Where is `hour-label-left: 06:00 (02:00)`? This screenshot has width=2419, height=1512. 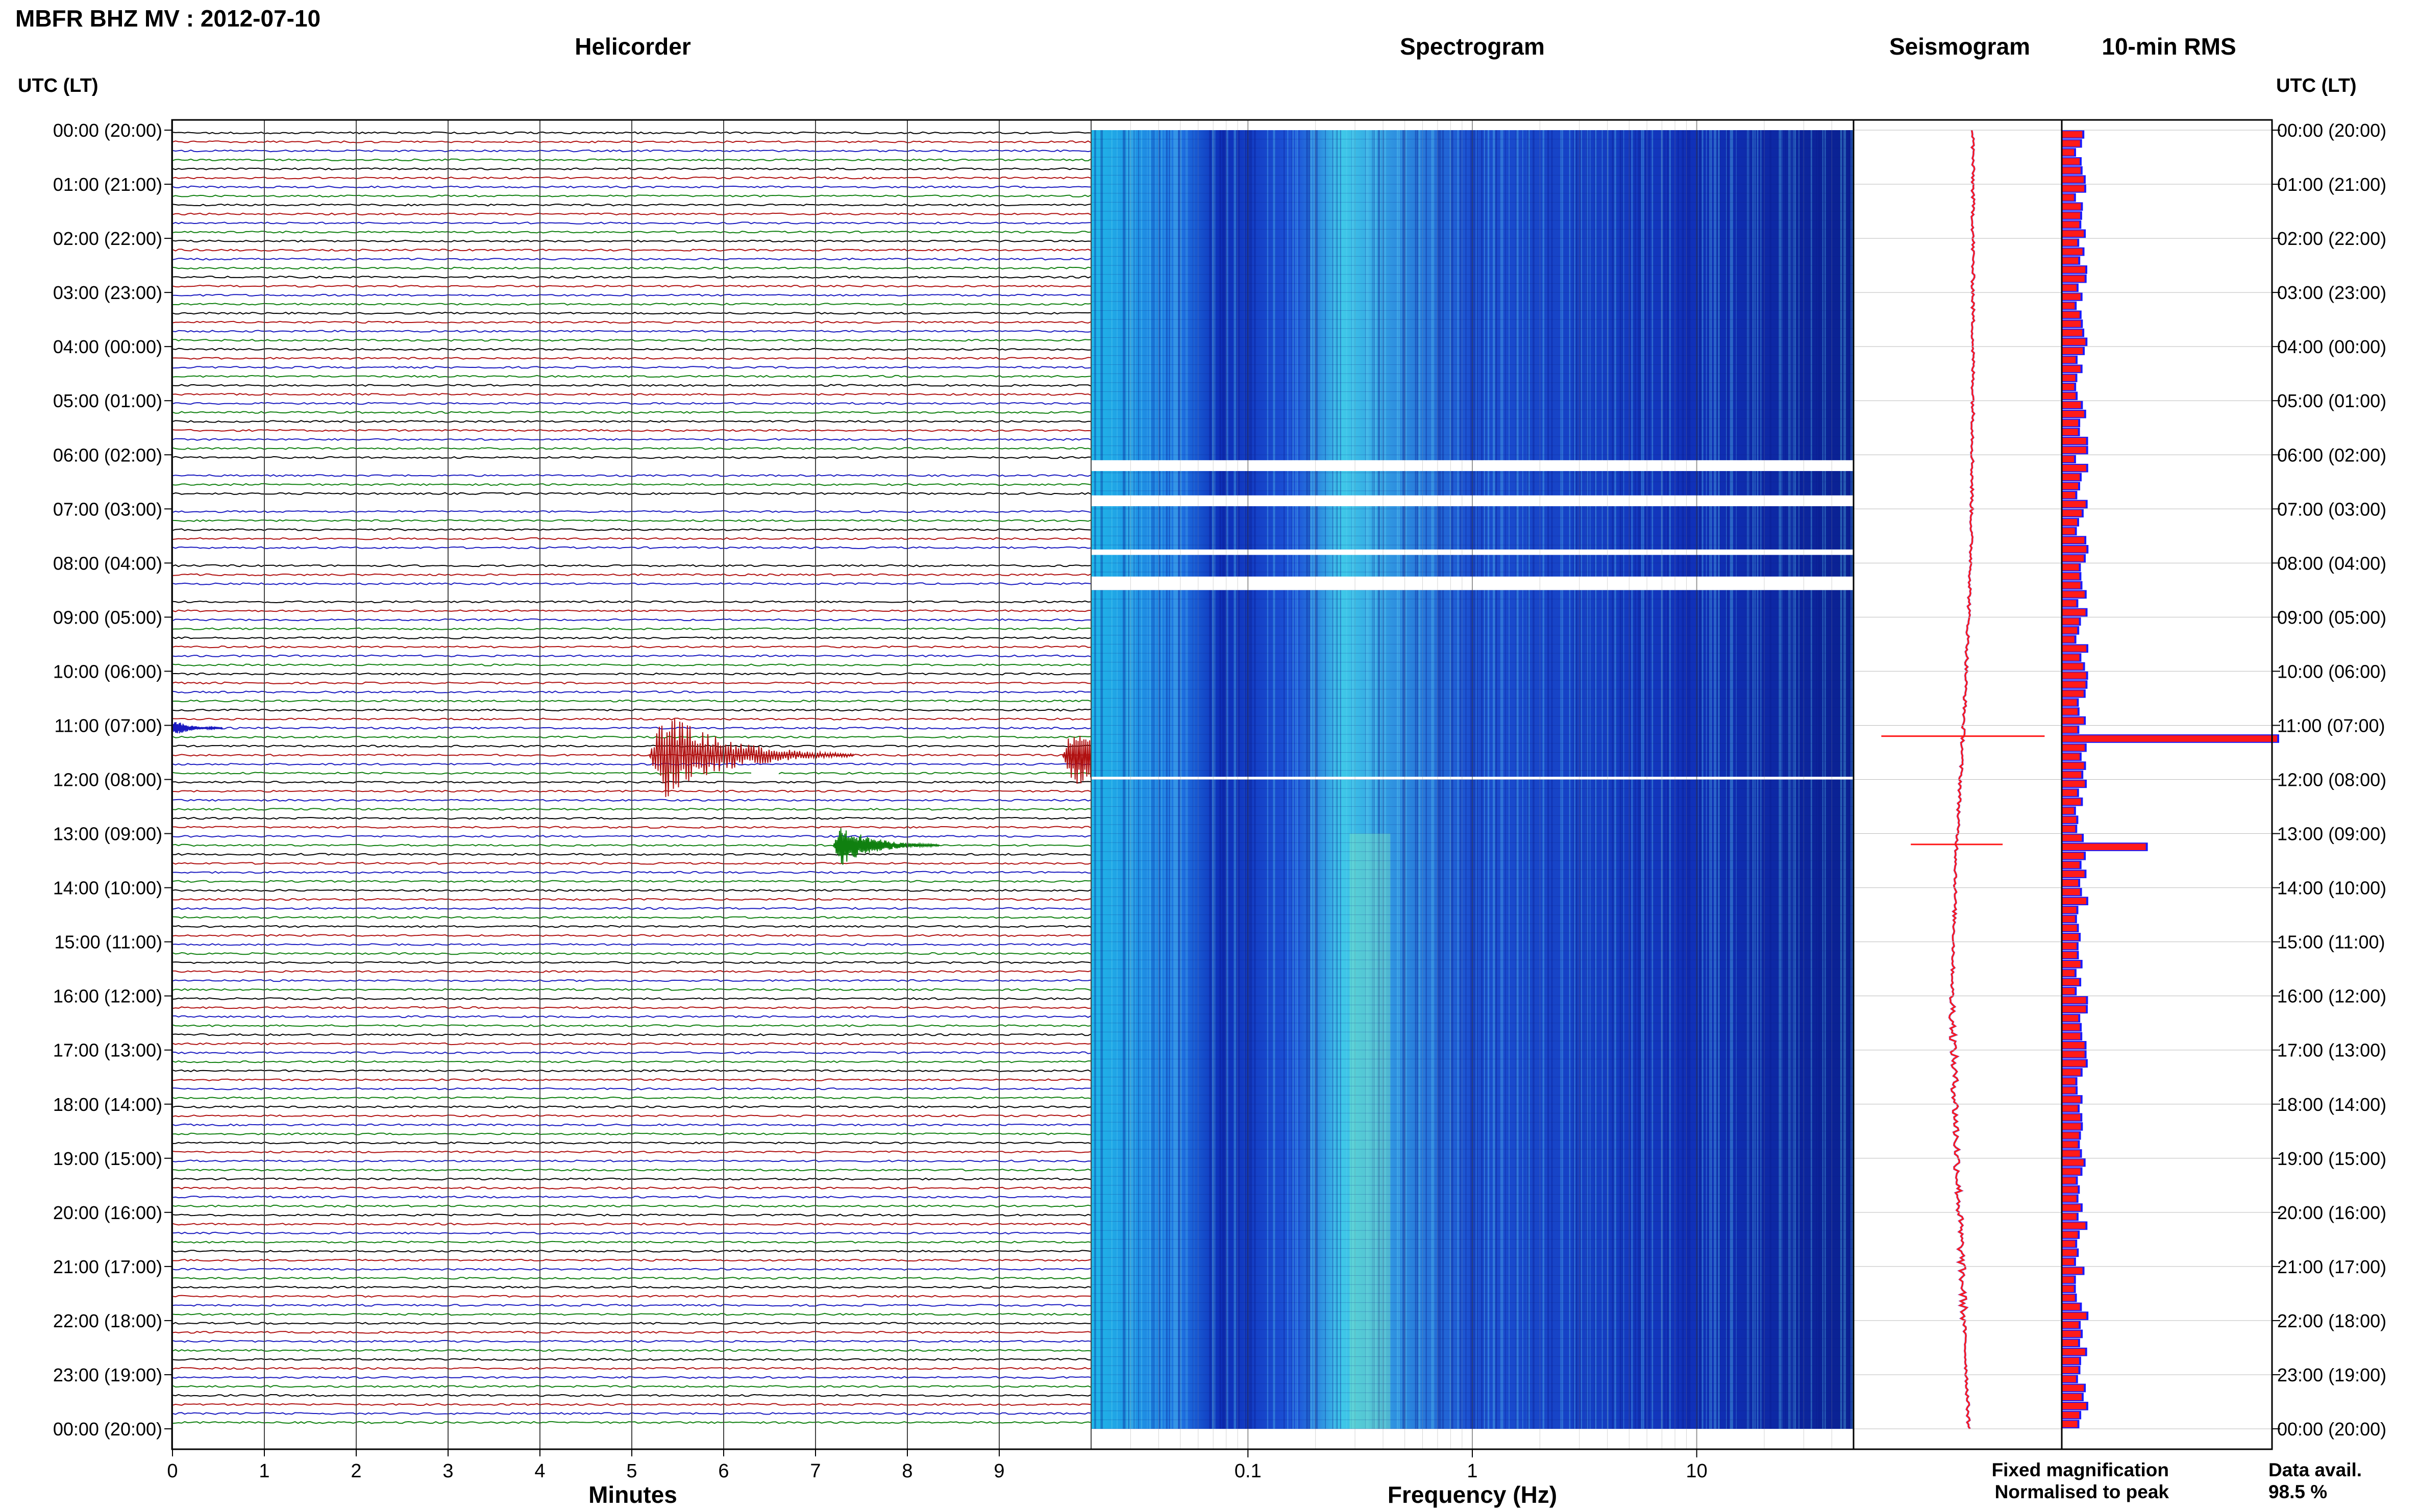 hour-label-left: 06:00 (02:00) is located at coordinates (107, 454).